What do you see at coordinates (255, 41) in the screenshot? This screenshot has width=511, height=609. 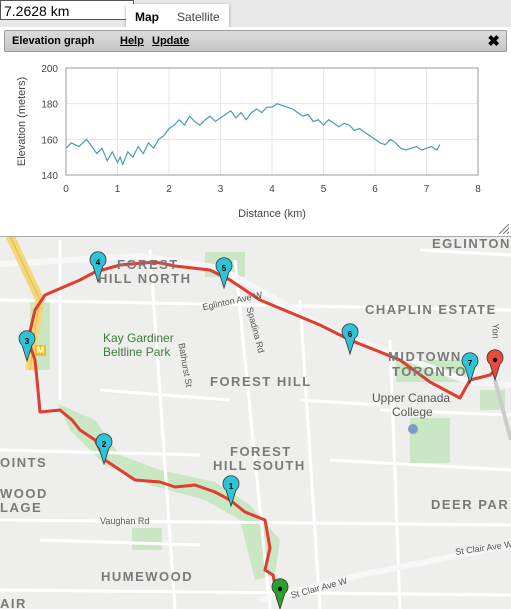 I see `elevation-panel-header: Elevation graph Help Update ✖` at bounding box center [255, 41].